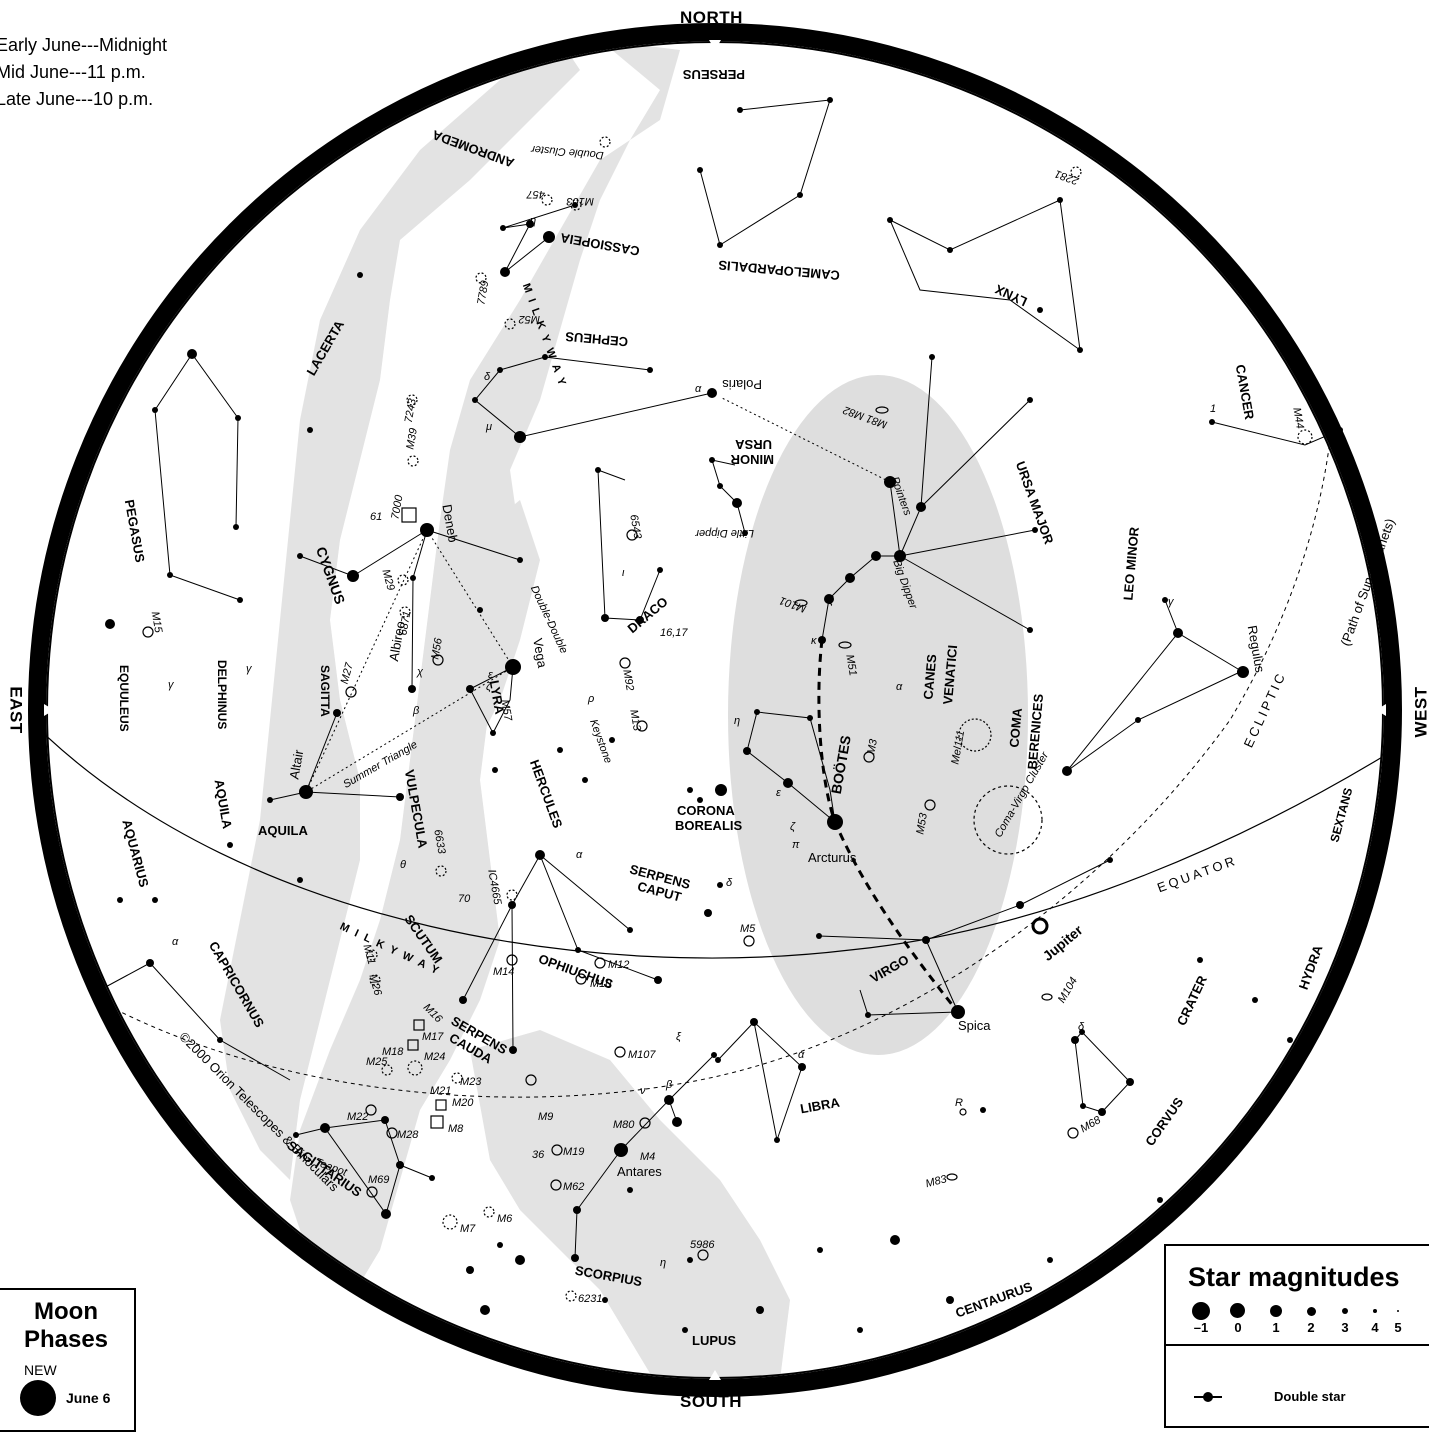  I want to click on globular-m92, so click(625, 663).